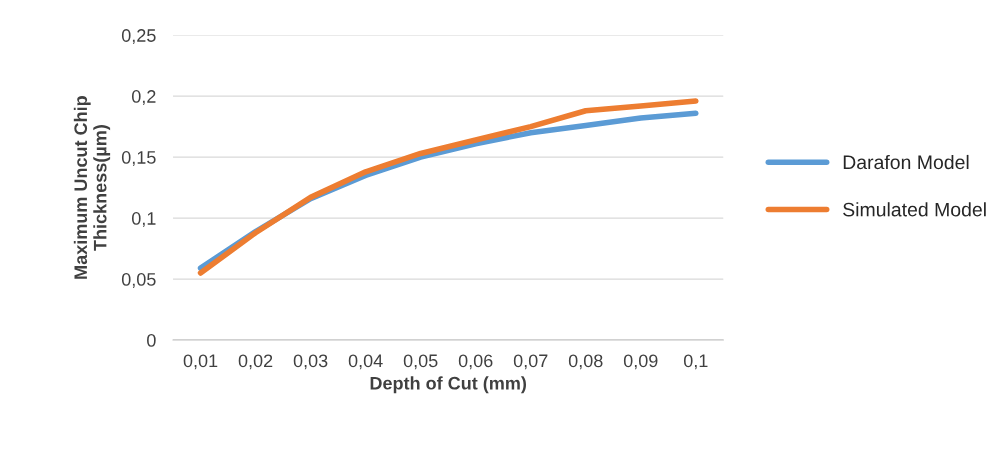  What do you see at coordinates (585, 362) in the screenshot?
I see `x-tick-label: 0,08` at bounding box center [585, 362].